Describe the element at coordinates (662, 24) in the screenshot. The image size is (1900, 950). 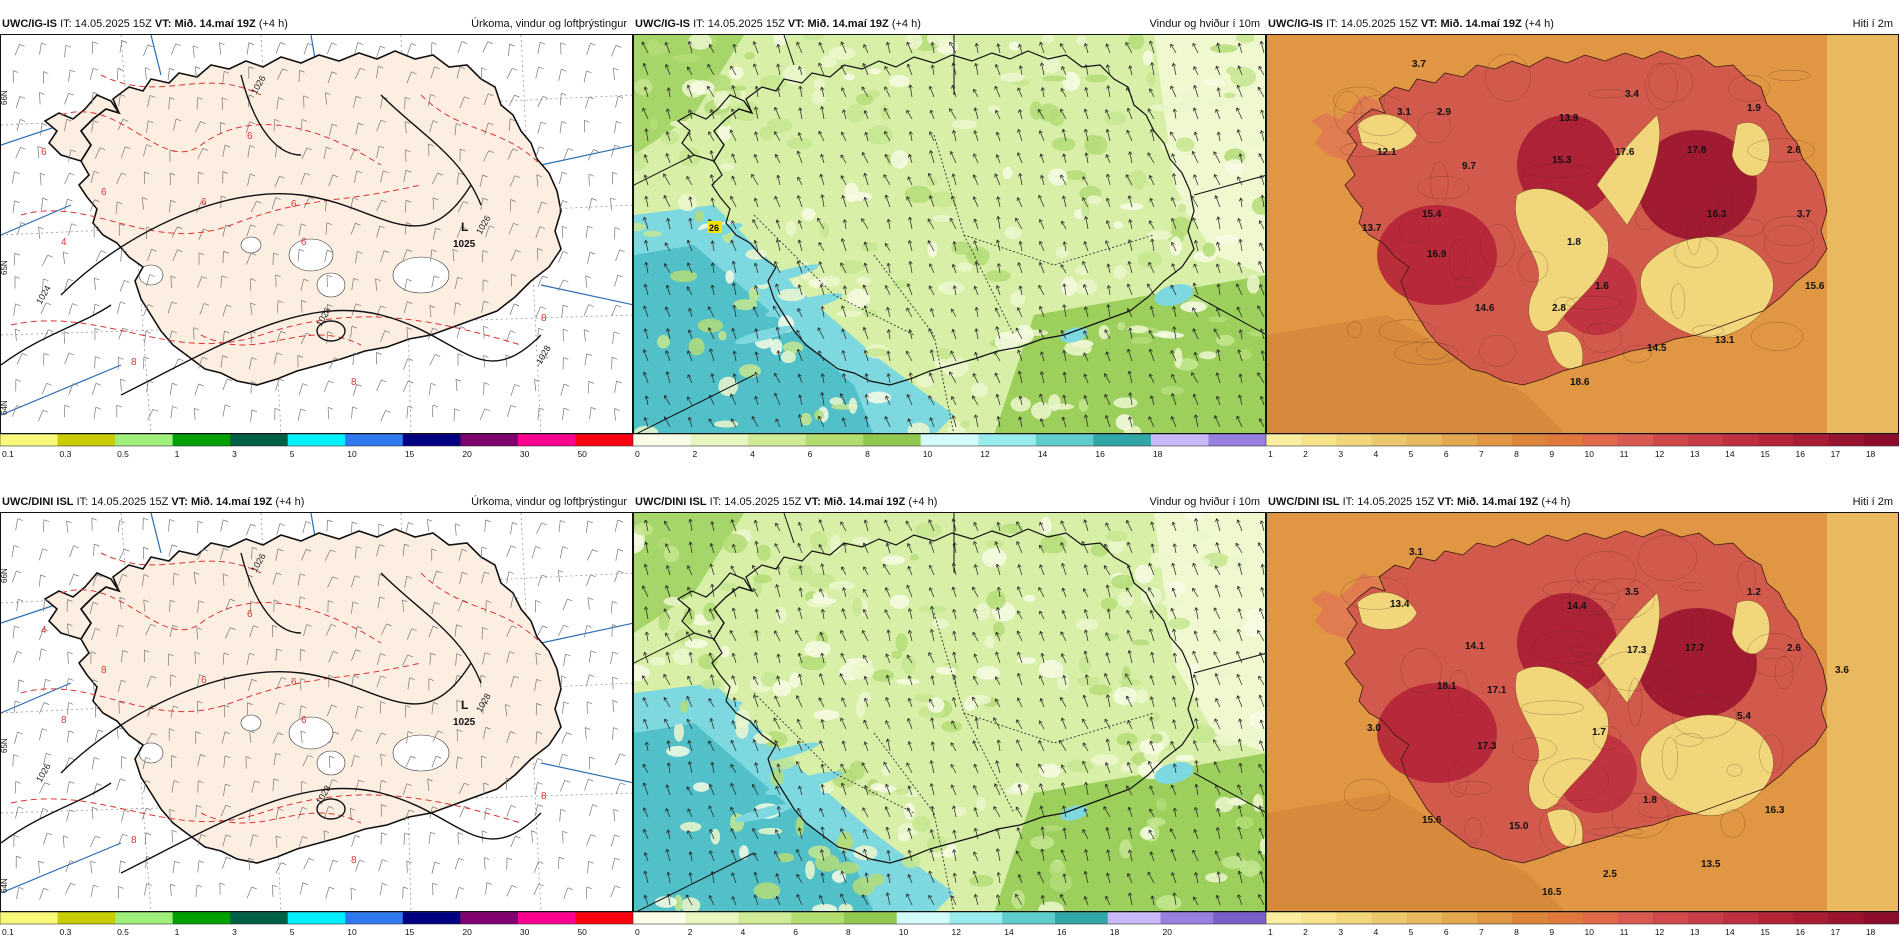
I see `model-name: UWC/IG-IS` at that location.